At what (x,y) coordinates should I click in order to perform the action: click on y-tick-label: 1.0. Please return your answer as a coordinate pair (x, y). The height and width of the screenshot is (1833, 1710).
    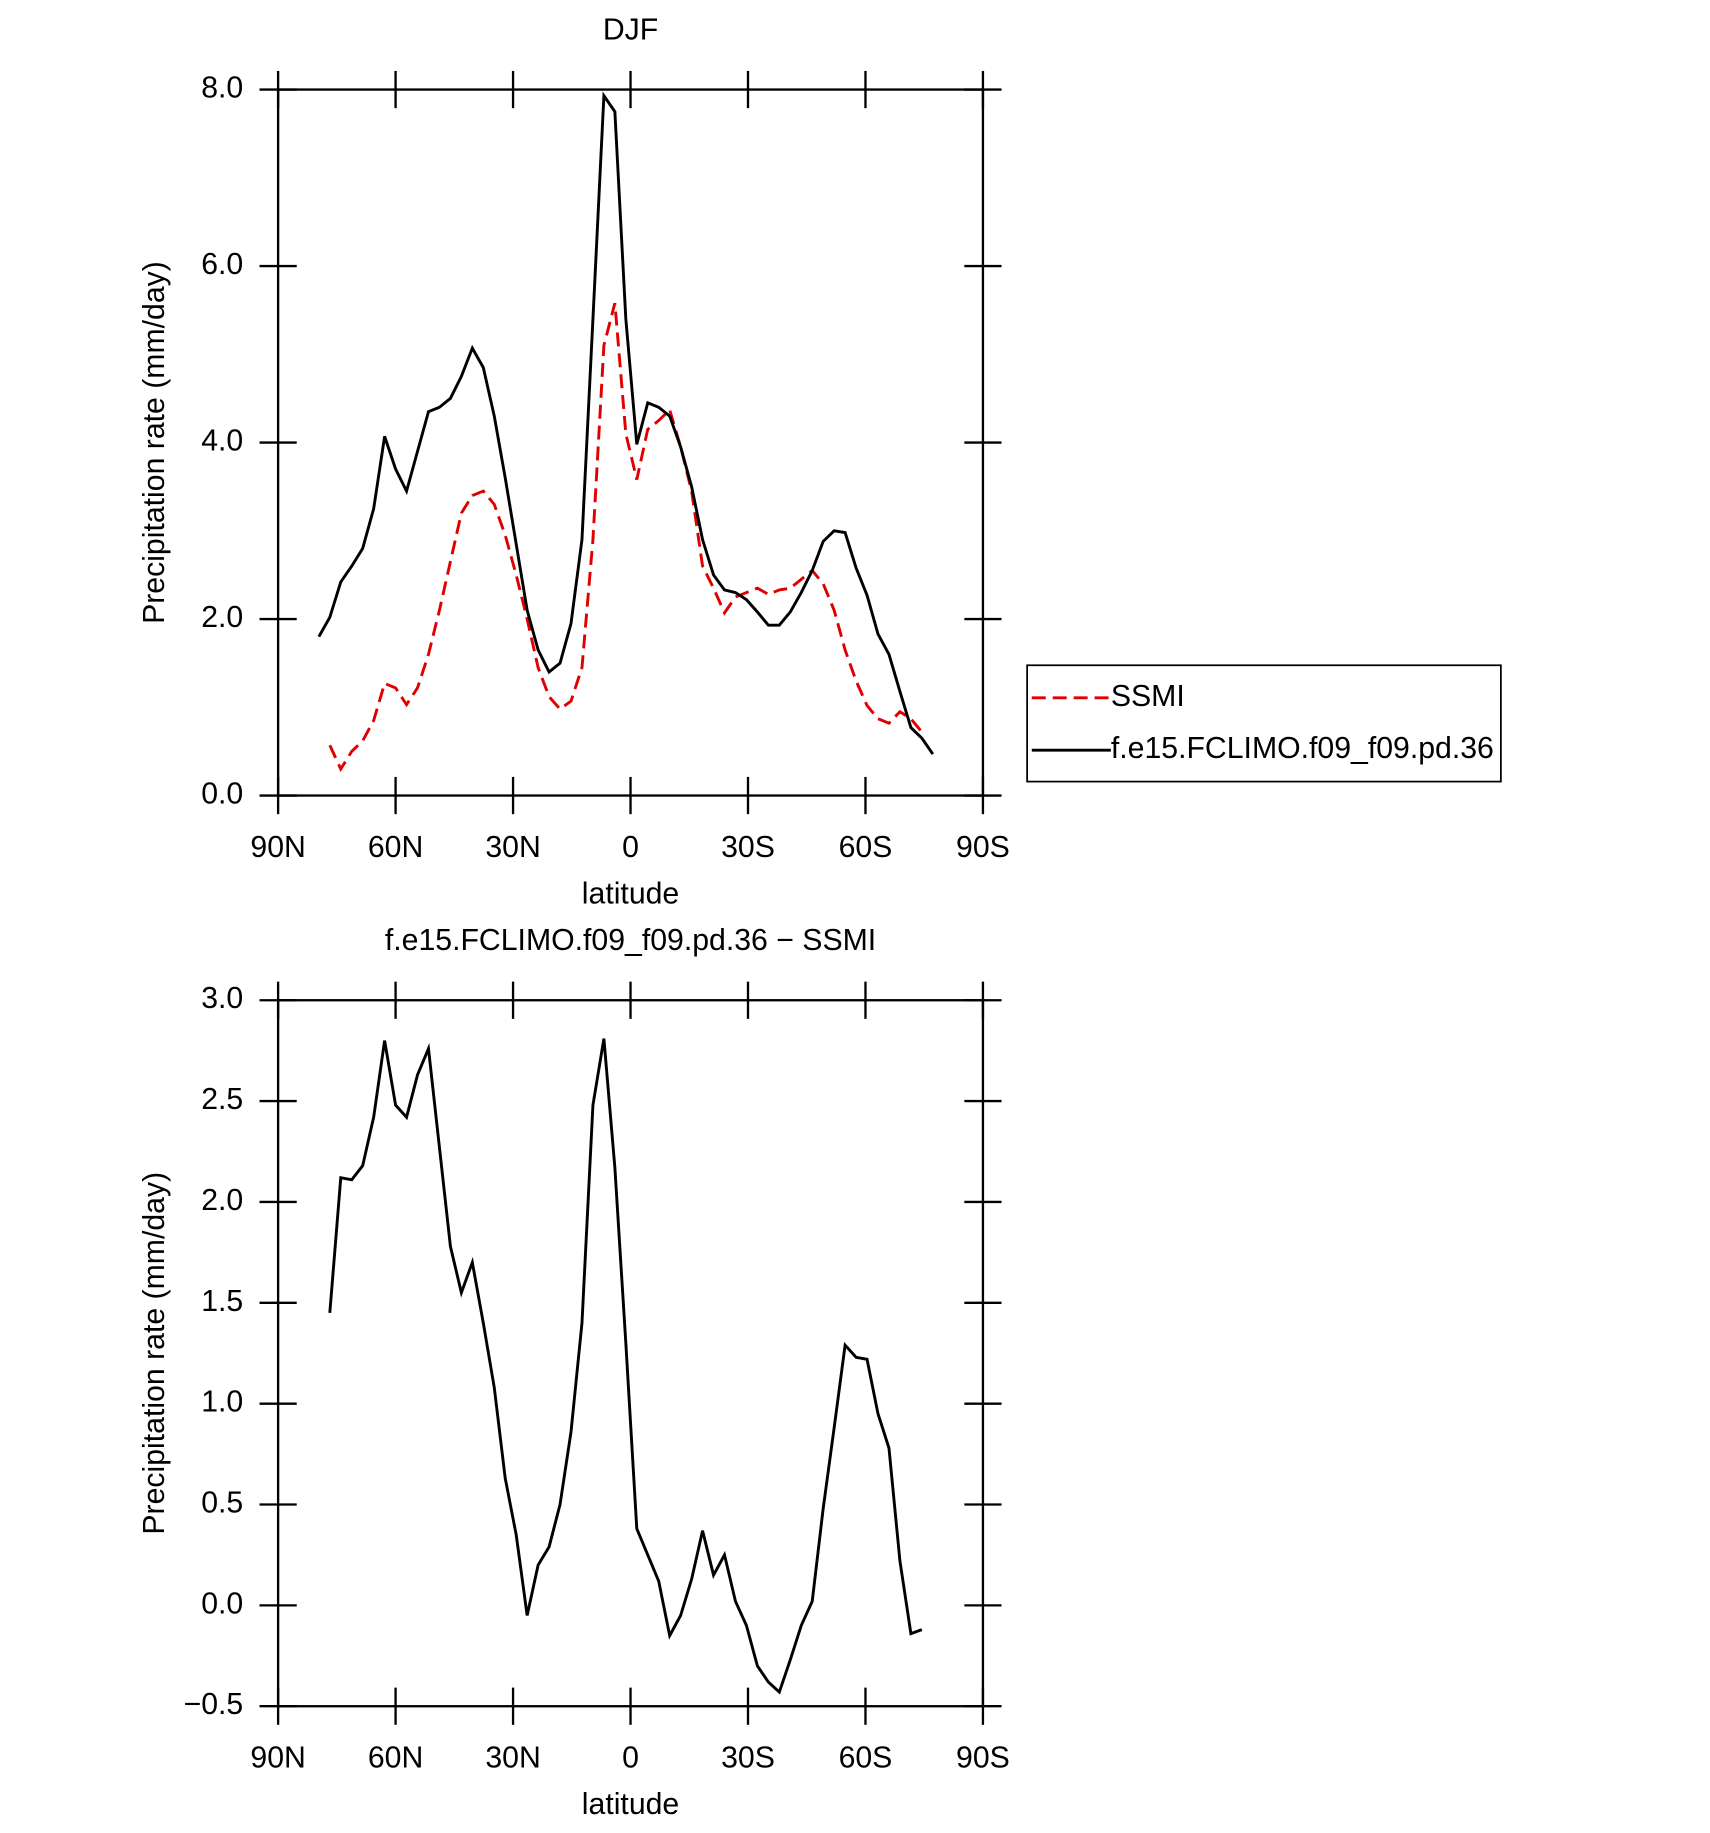
    Looking at the image, I should click on (222, 1402).